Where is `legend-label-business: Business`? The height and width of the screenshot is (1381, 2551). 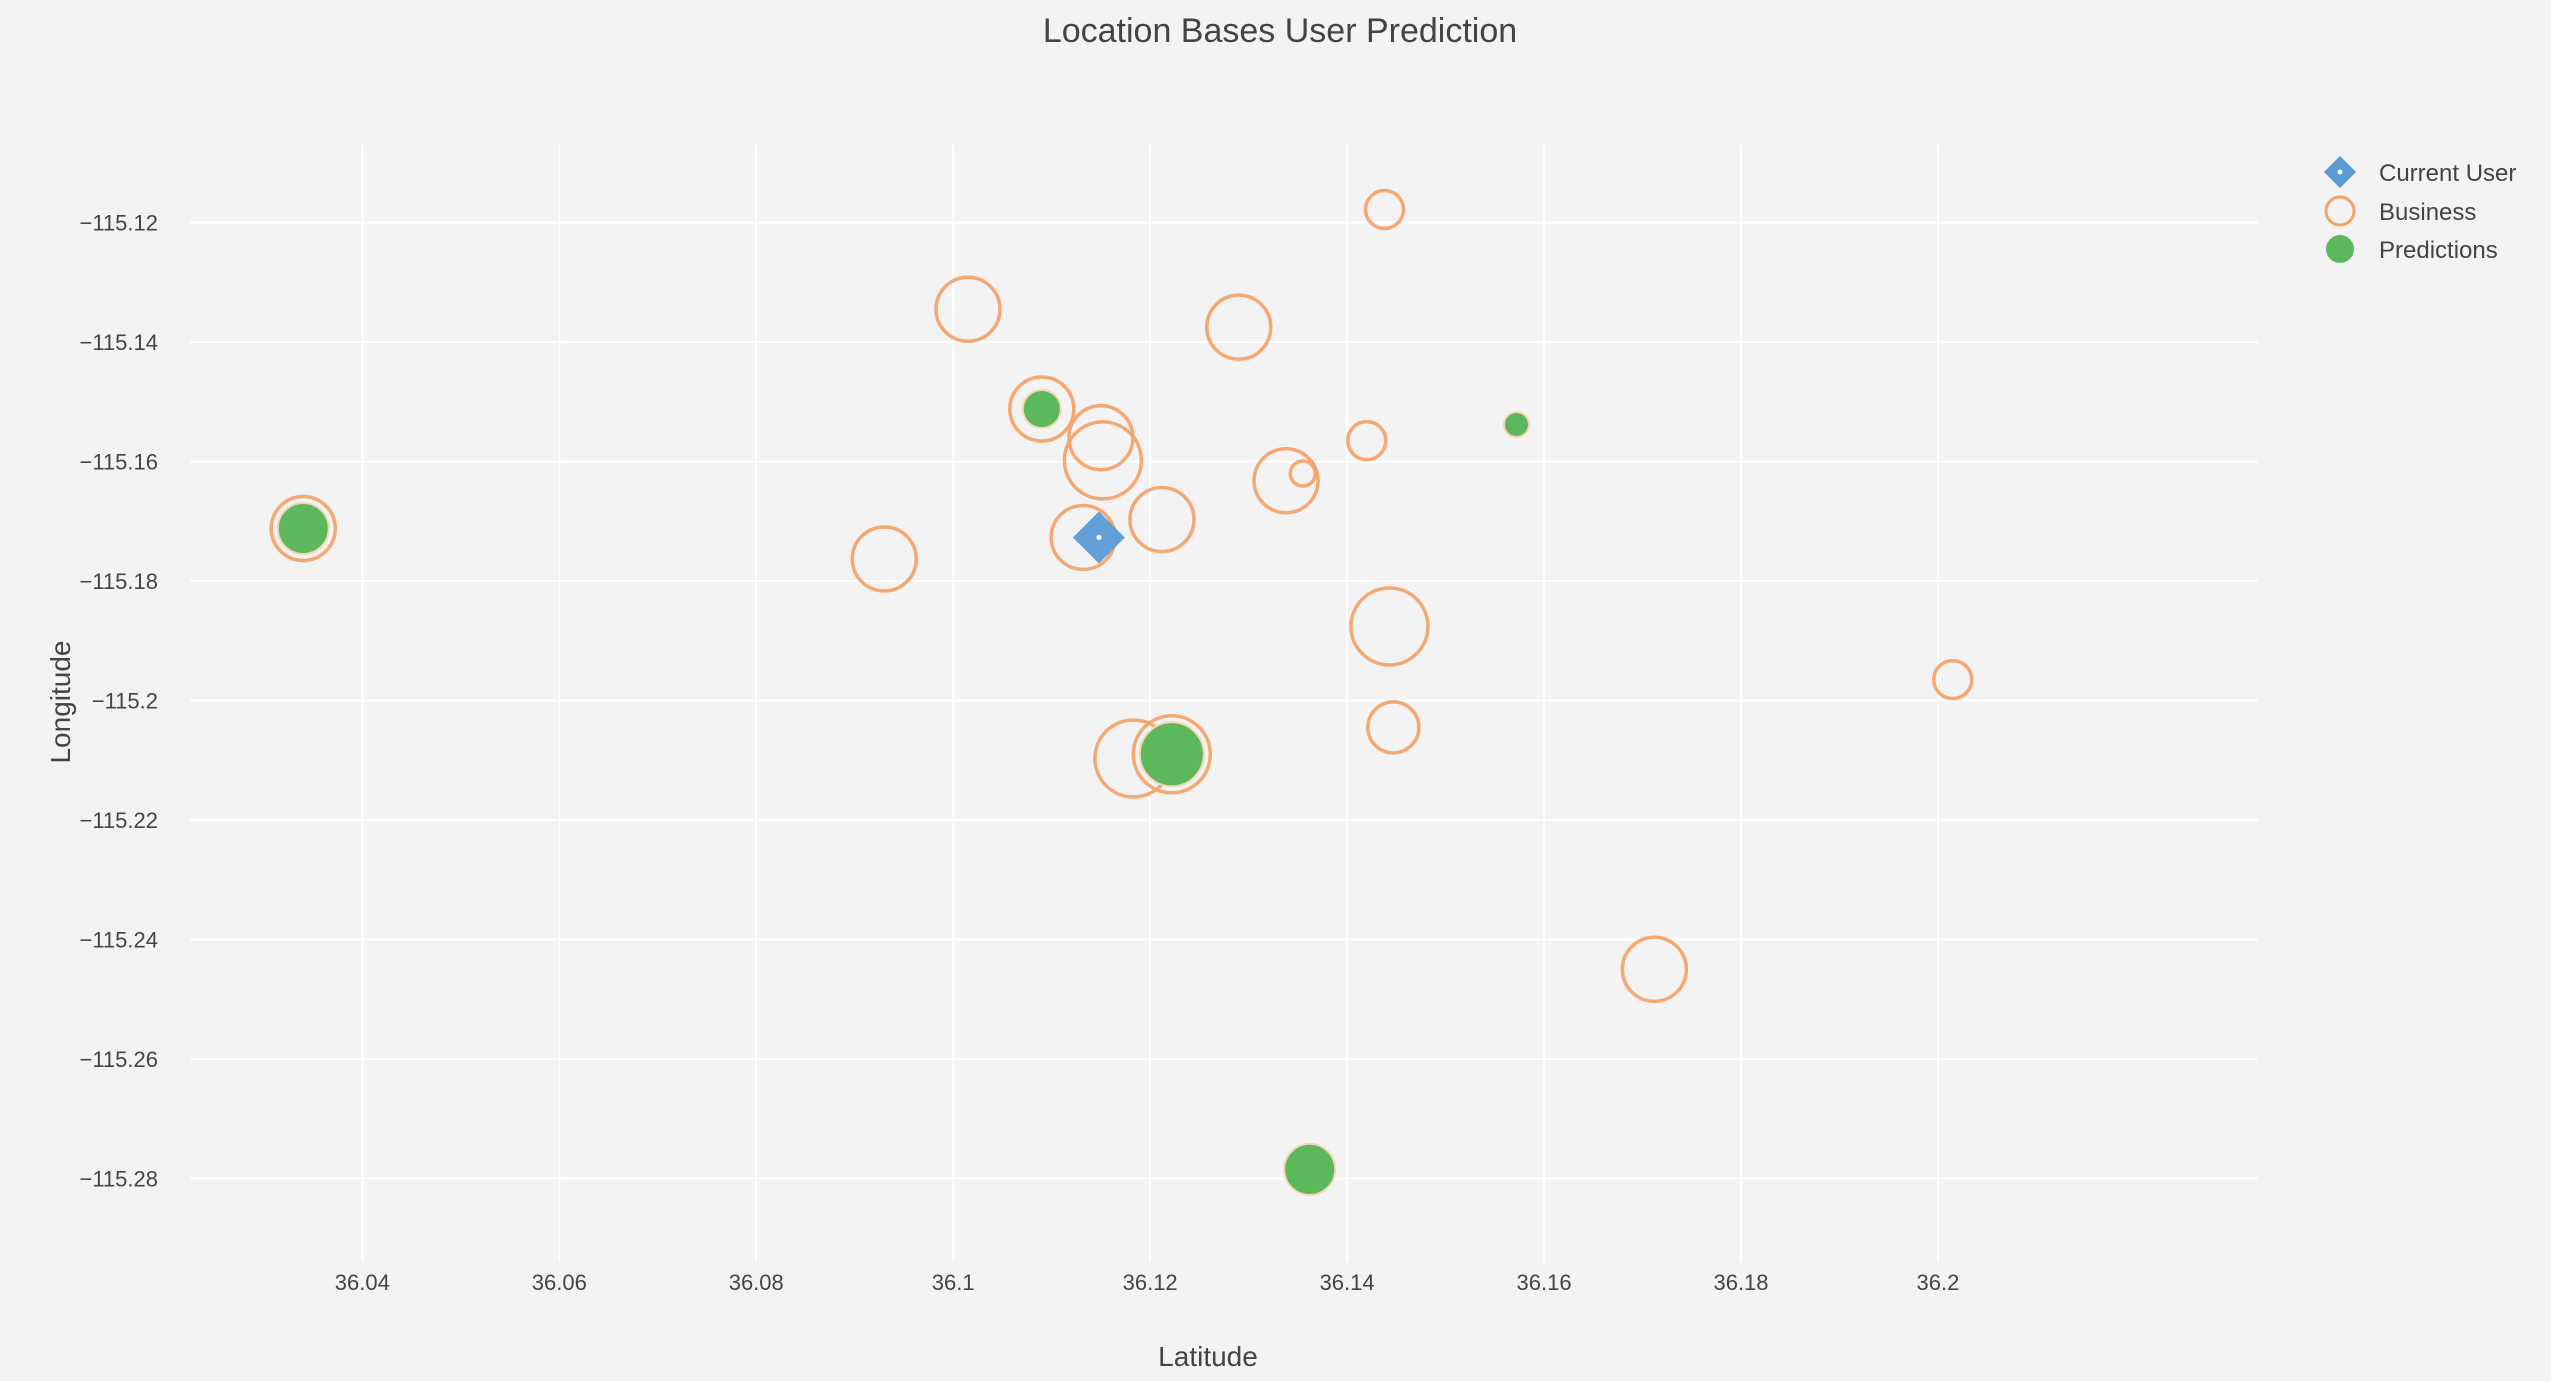 legend-label-business: Business is located at coordinates (2427, 212).